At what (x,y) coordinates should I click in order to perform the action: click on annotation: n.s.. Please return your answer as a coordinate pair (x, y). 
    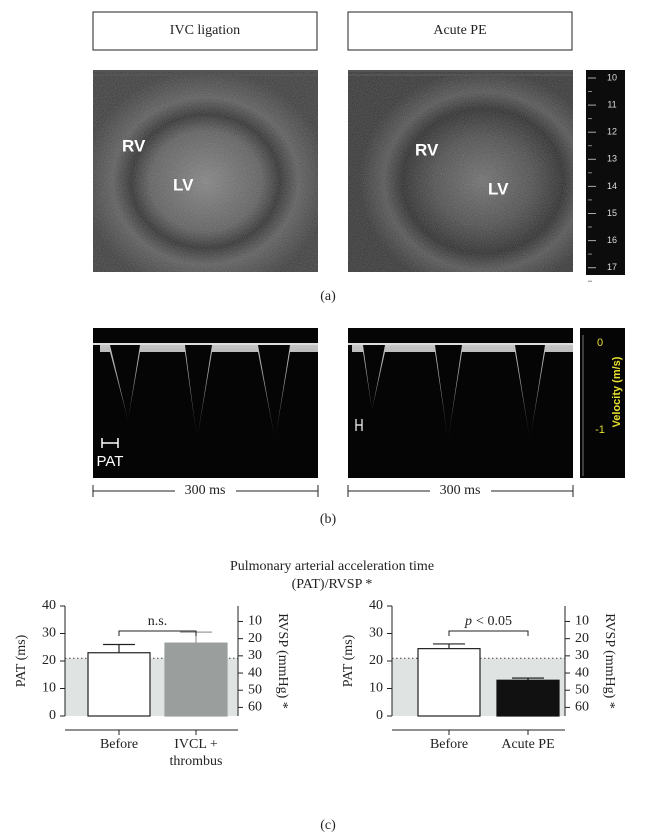
    Looking at the image, I should click on (157, 621).